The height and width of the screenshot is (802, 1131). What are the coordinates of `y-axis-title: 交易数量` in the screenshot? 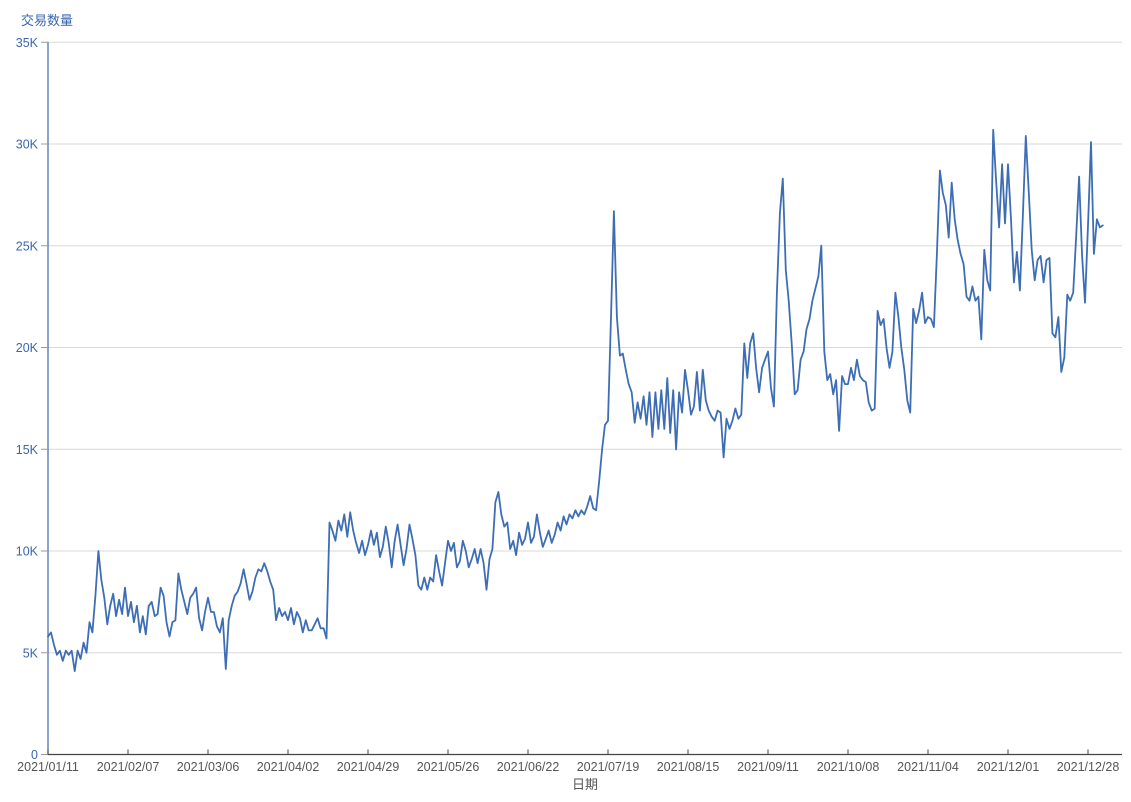 It's located at (47, 20).